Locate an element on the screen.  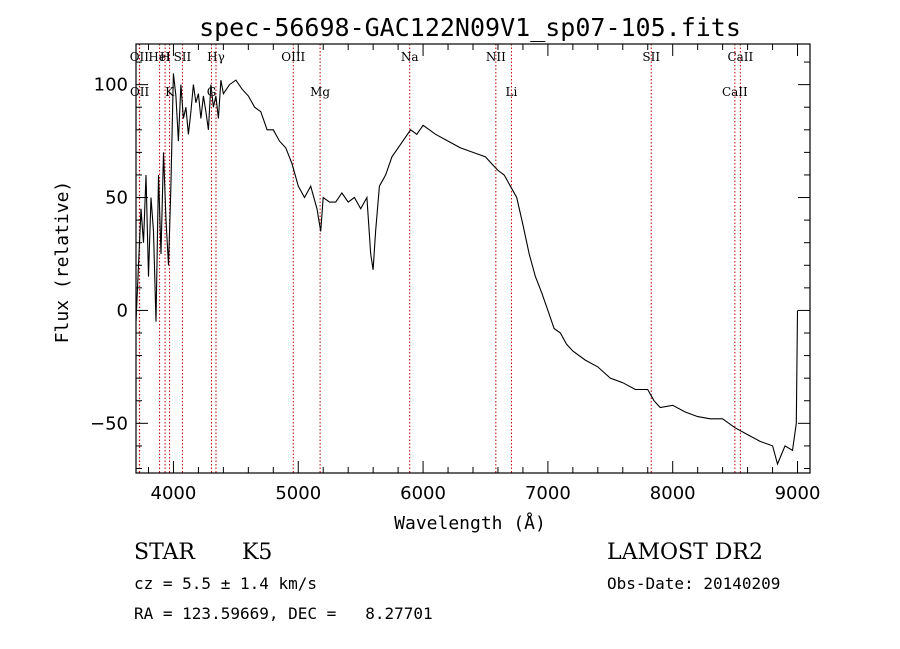
spectral-line-label: HeI is located at coordinates (159, 57).